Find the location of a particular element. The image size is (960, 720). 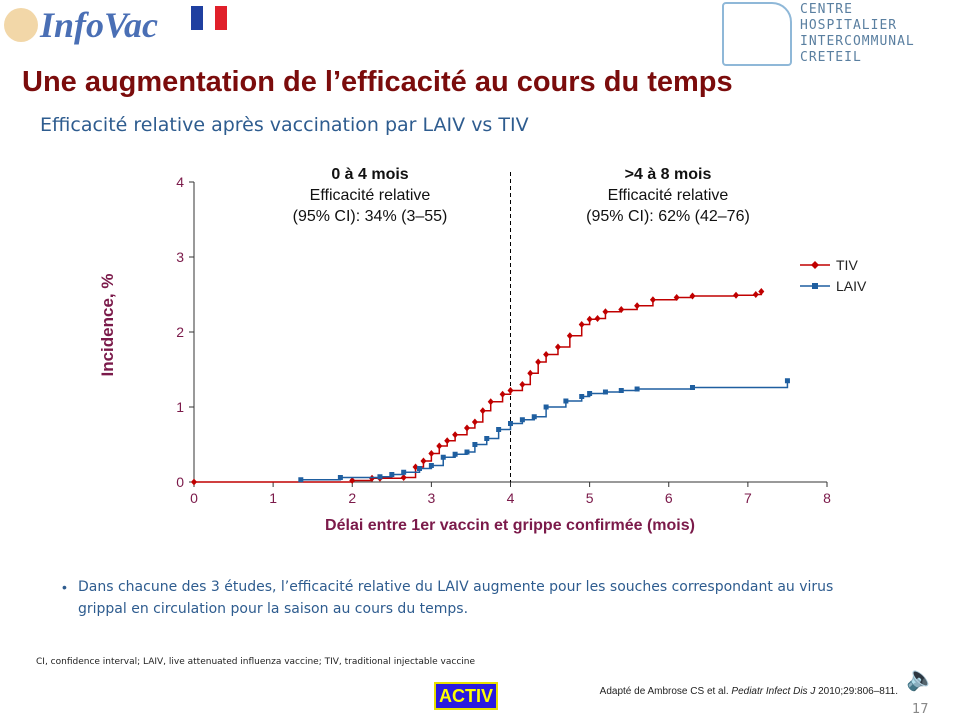

x-tick-label: 6 is located at coordinates (669, 498).